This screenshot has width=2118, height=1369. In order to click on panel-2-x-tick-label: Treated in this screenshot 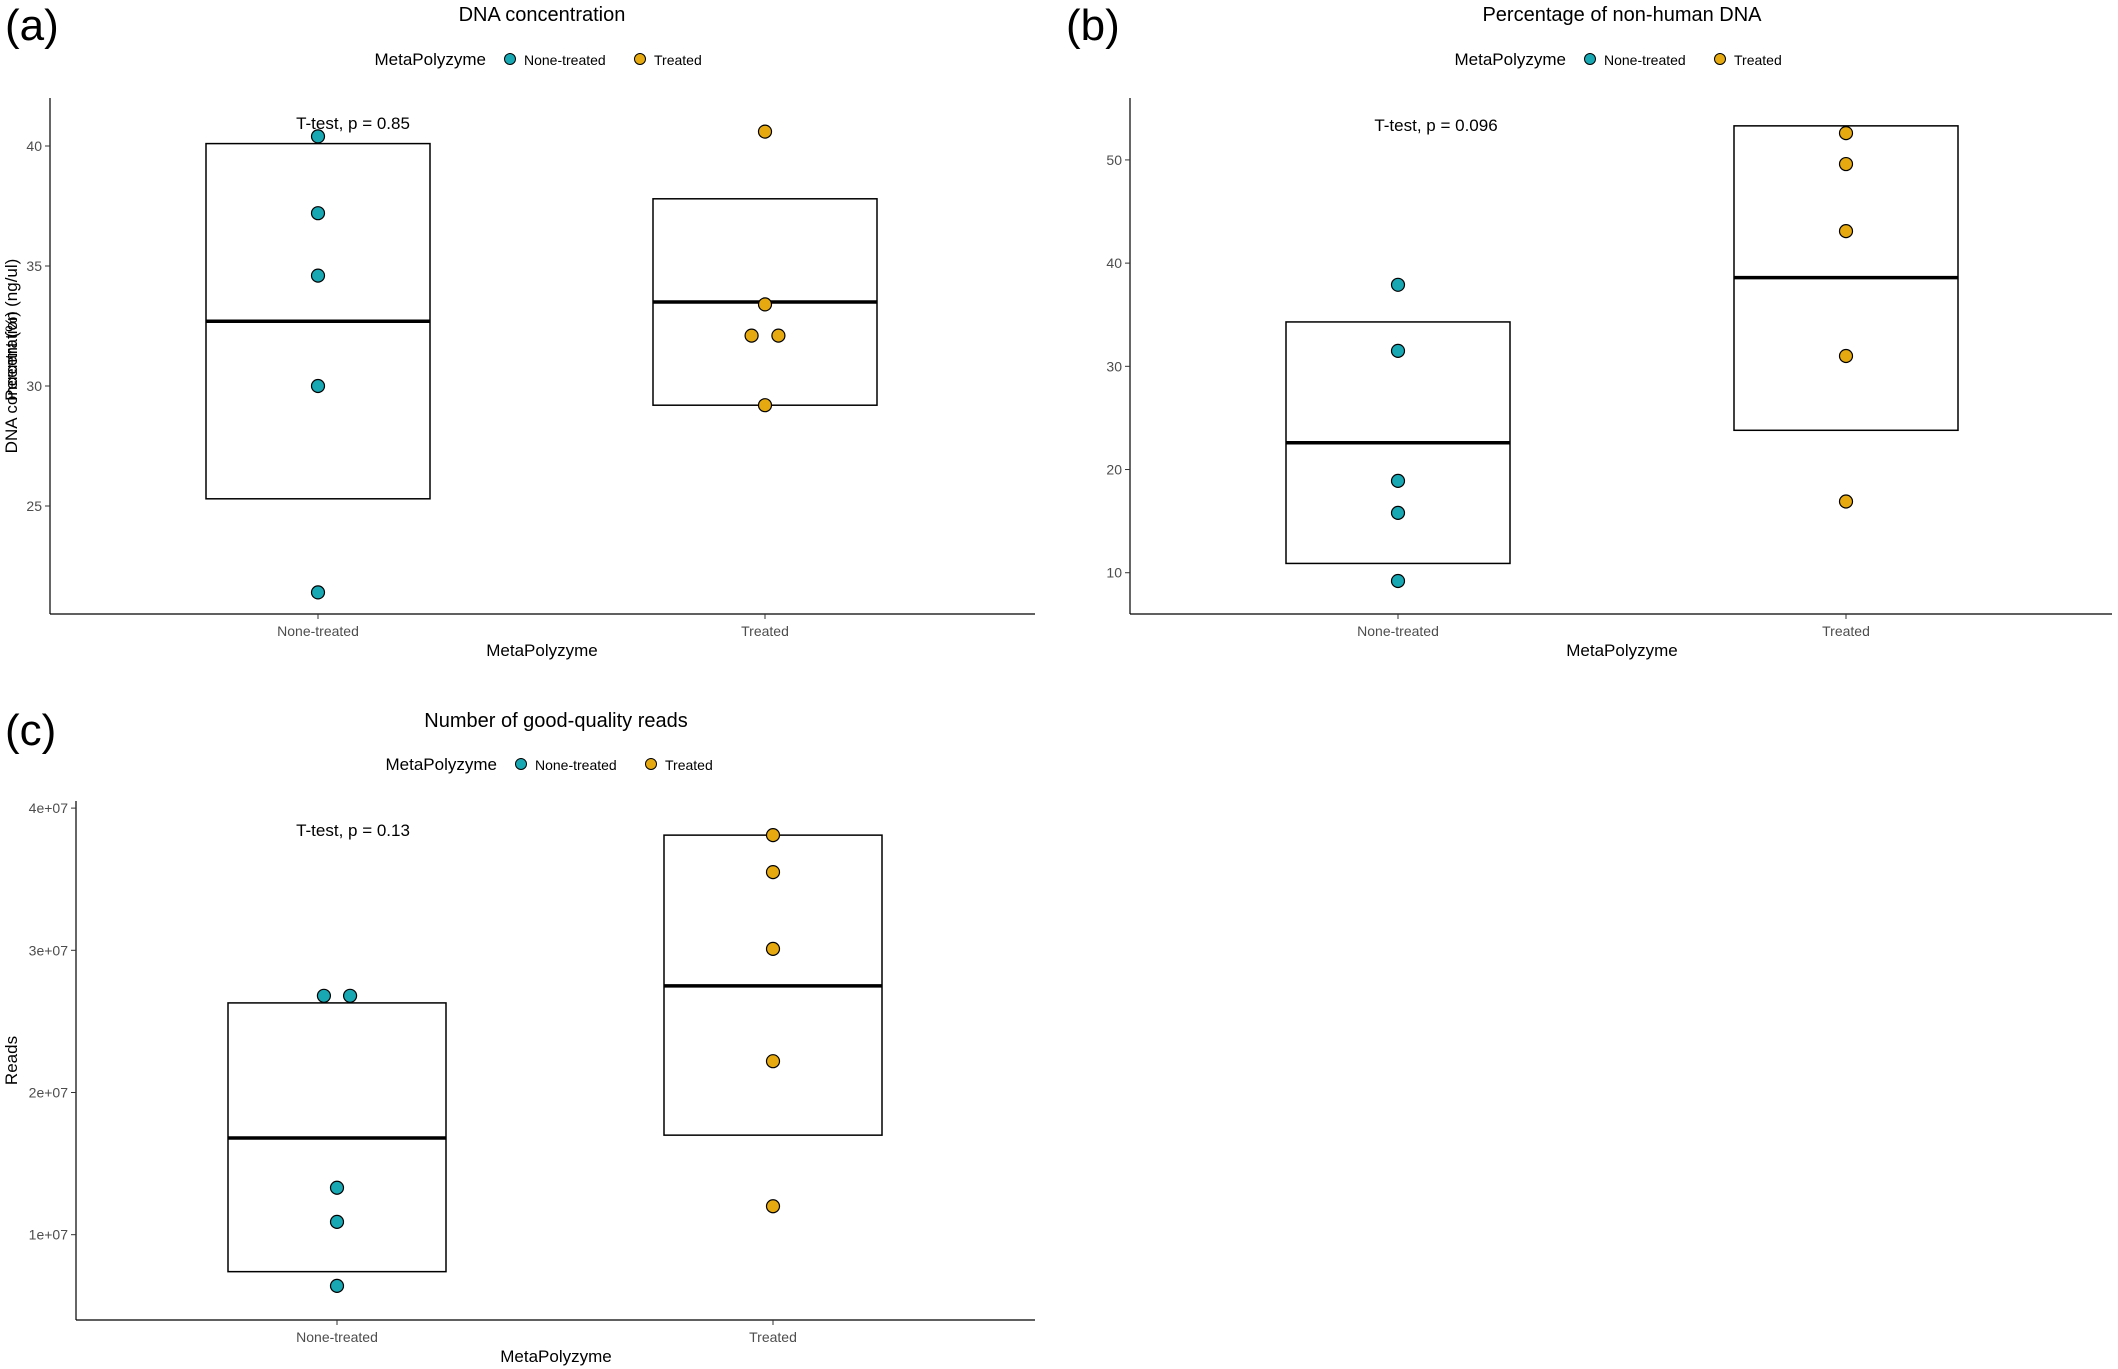, I will do `click(1846, 631)`.